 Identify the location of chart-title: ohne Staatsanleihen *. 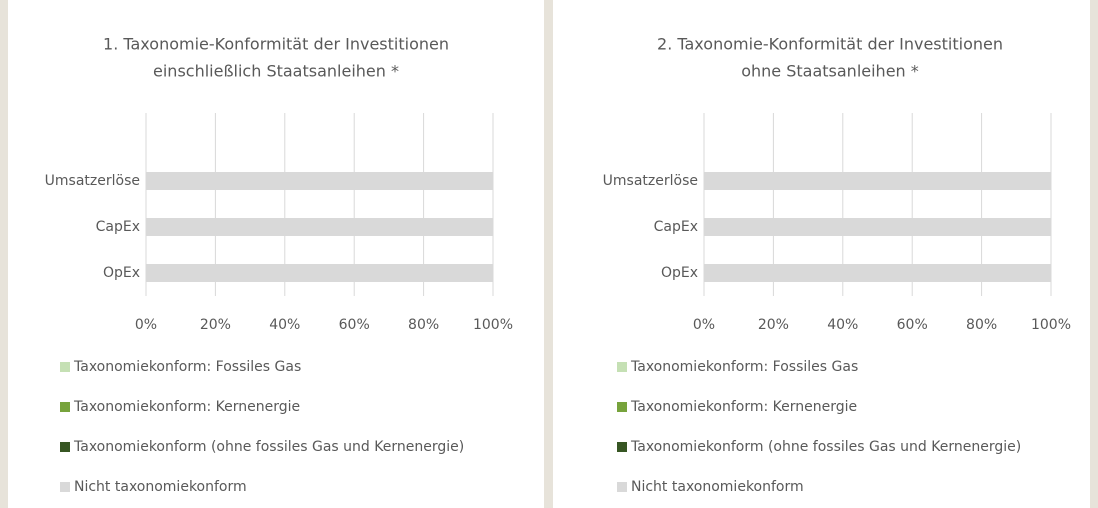
(830, 71).